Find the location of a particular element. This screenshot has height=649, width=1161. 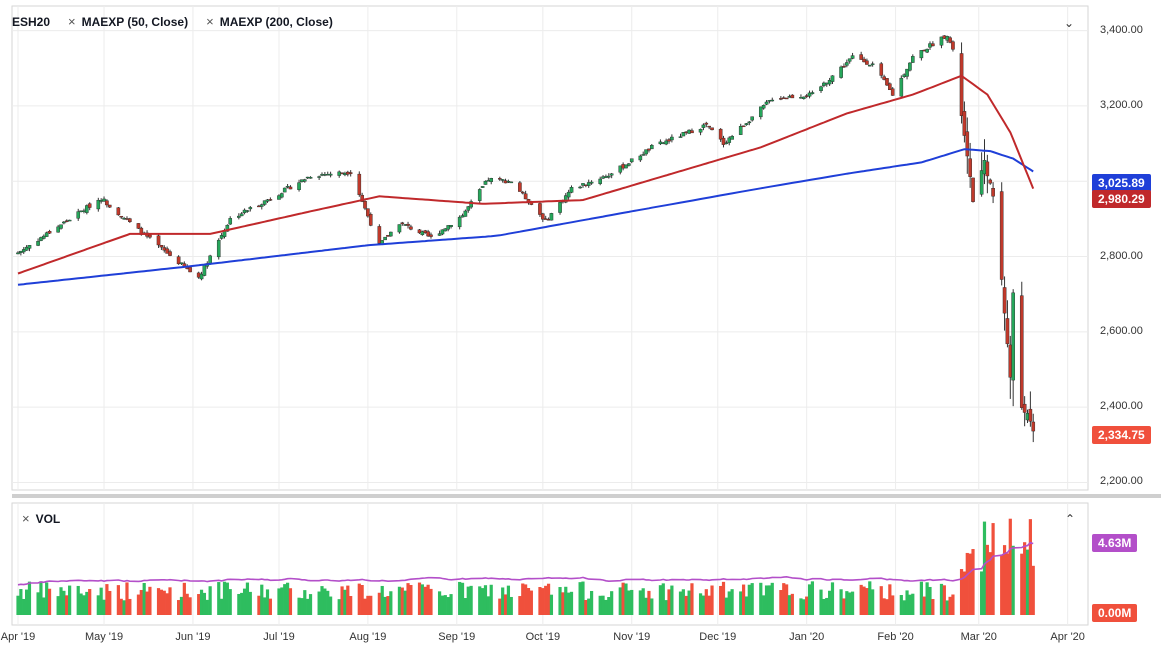

x-tick-label: Sep '19 is located at coordinates (457, 637).